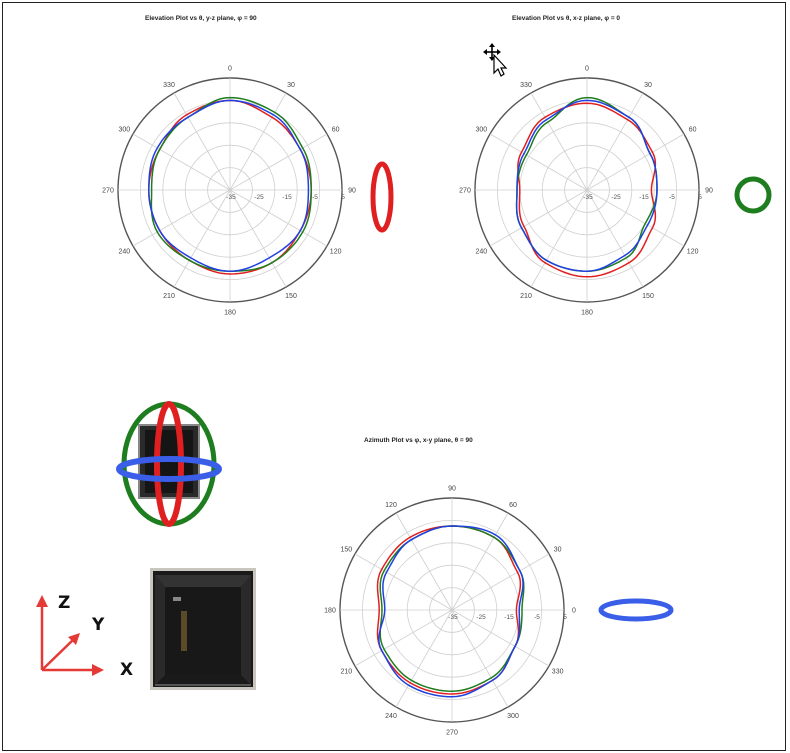 The height and width of the screenshot is (753, 790). What do you see at coordinates (127, 670) in the screenshot?
I see `x-axis-label: X` at bounding box center [127, 670].